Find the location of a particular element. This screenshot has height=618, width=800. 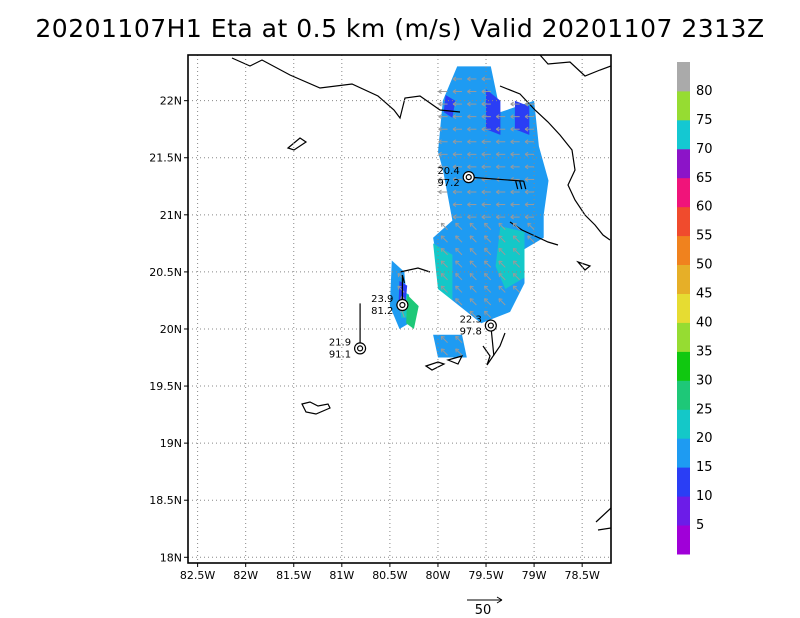

colorbar-label-35: 35 is located at coordinates (704, 351).